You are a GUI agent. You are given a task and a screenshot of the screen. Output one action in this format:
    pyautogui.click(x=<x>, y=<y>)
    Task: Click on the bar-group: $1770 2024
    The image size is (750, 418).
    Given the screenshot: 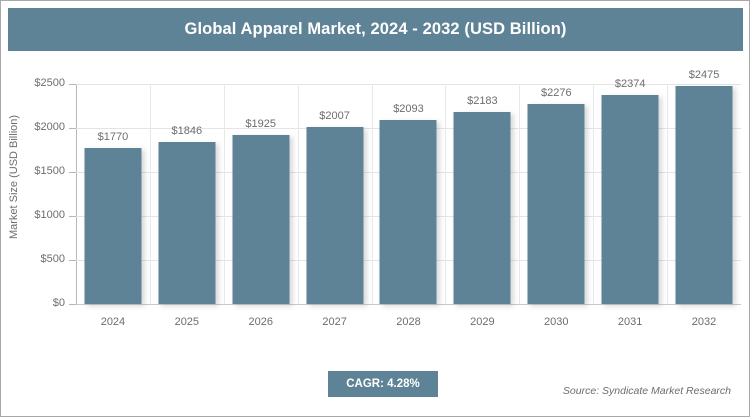 What is the action you would take?
    pyautogui.click(x=113, y=206)
    